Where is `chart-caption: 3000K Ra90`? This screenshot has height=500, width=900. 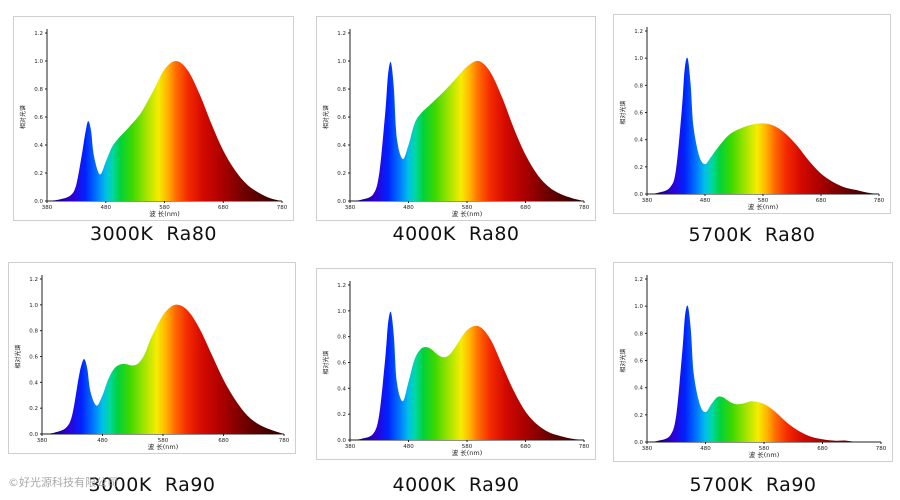 chart-caption: 3000K Ra90 is located at coordinates (152, 485).